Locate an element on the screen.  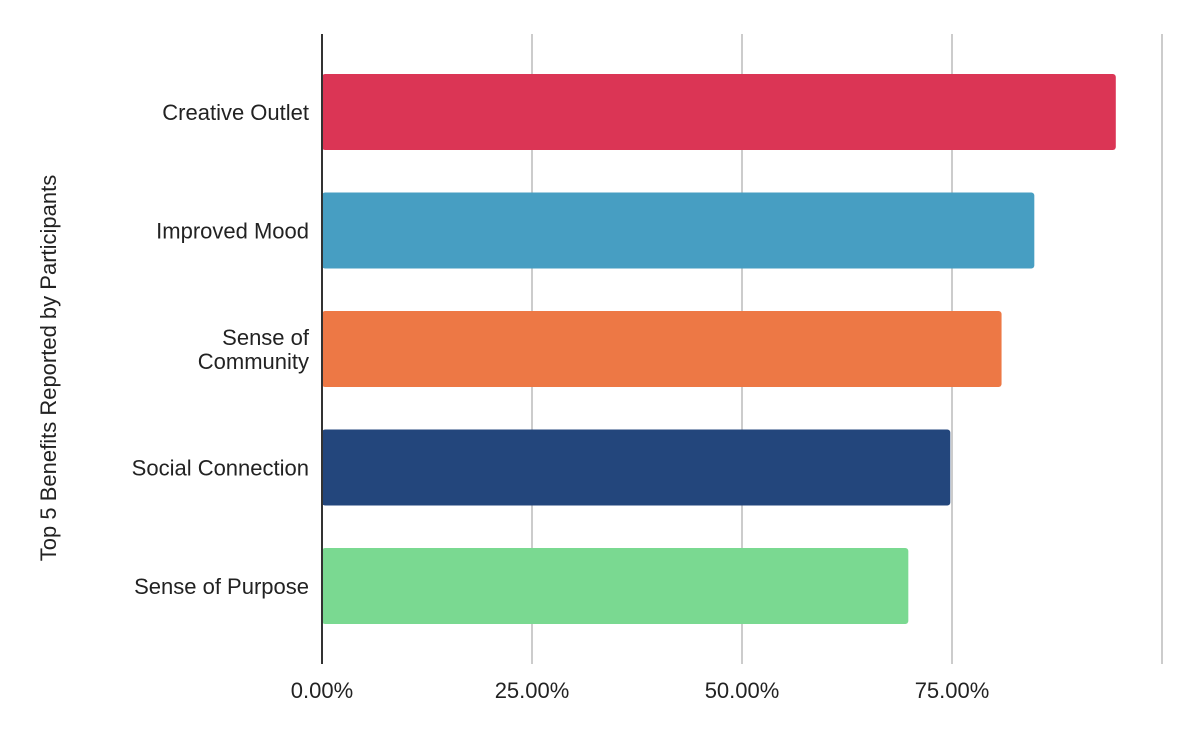
category-label: Sense of Purpose is located at coordinates (221, 586).